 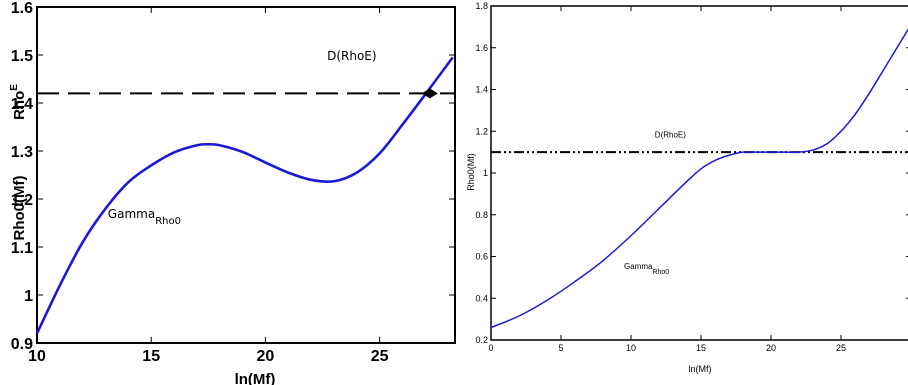 I want to click on rho-e-superscript: E, so click(x=14, y=87).